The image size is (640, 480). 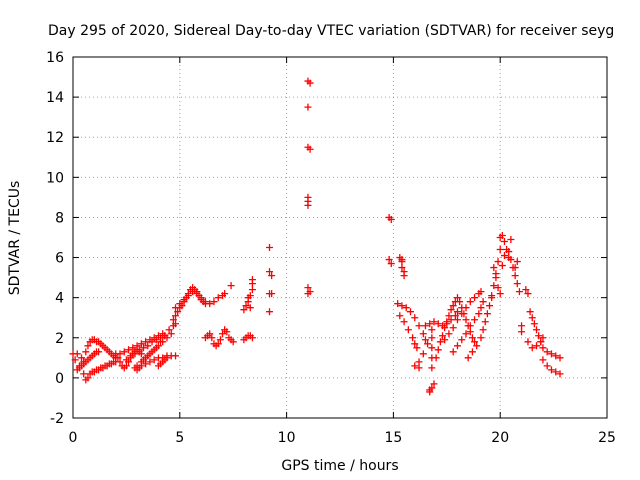 What do you see at coordinates (287, 438) in the screenshot?
I see `x-tick-label: 10` at bounding box center [287, 438].